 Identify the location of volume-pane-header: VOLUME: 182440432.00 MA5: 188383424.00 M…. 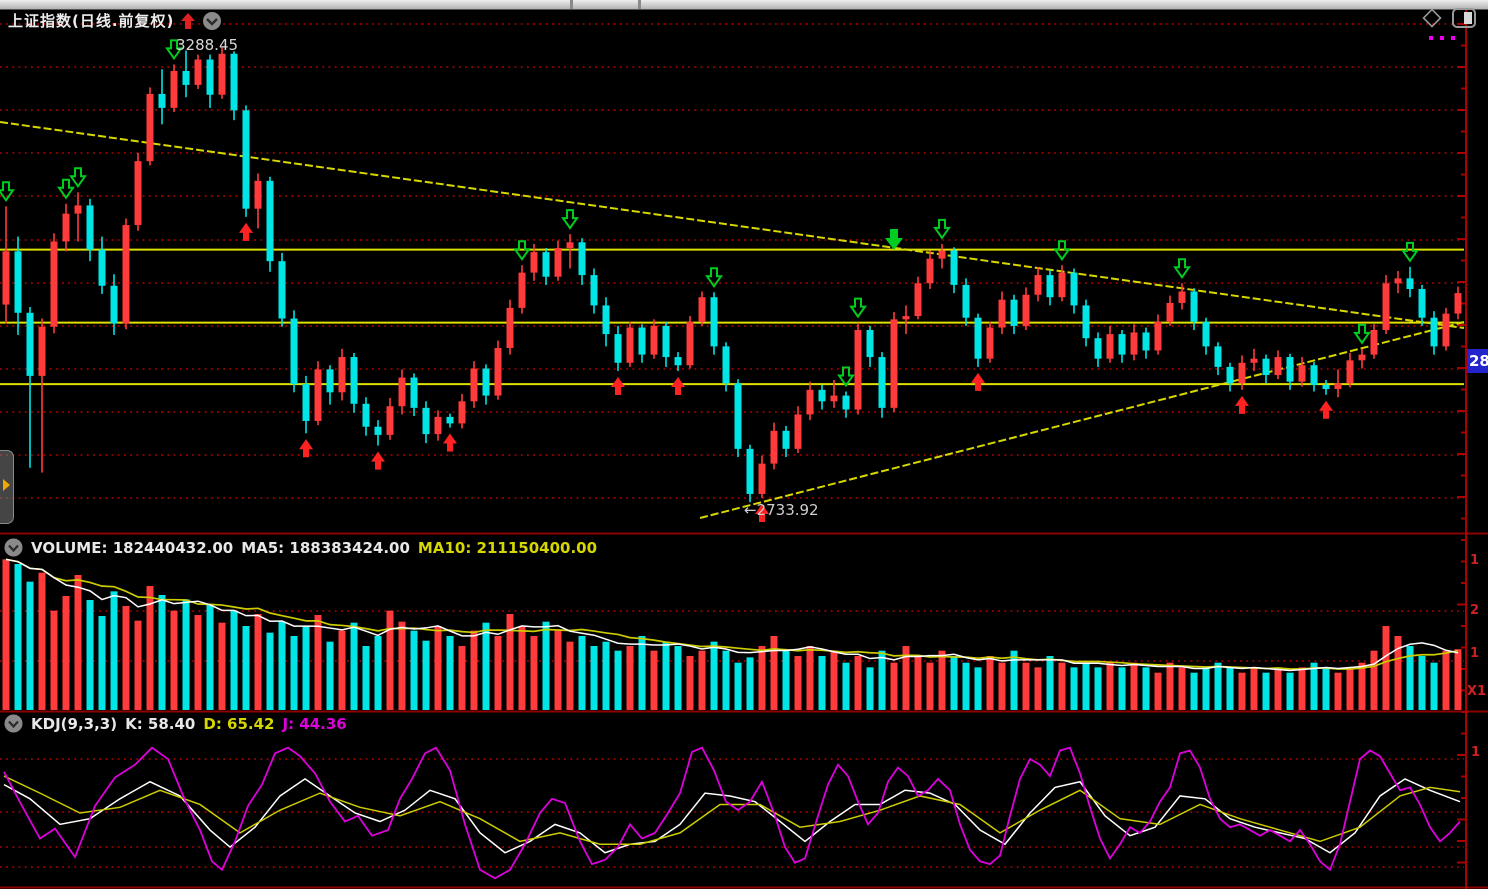
(300, 547).